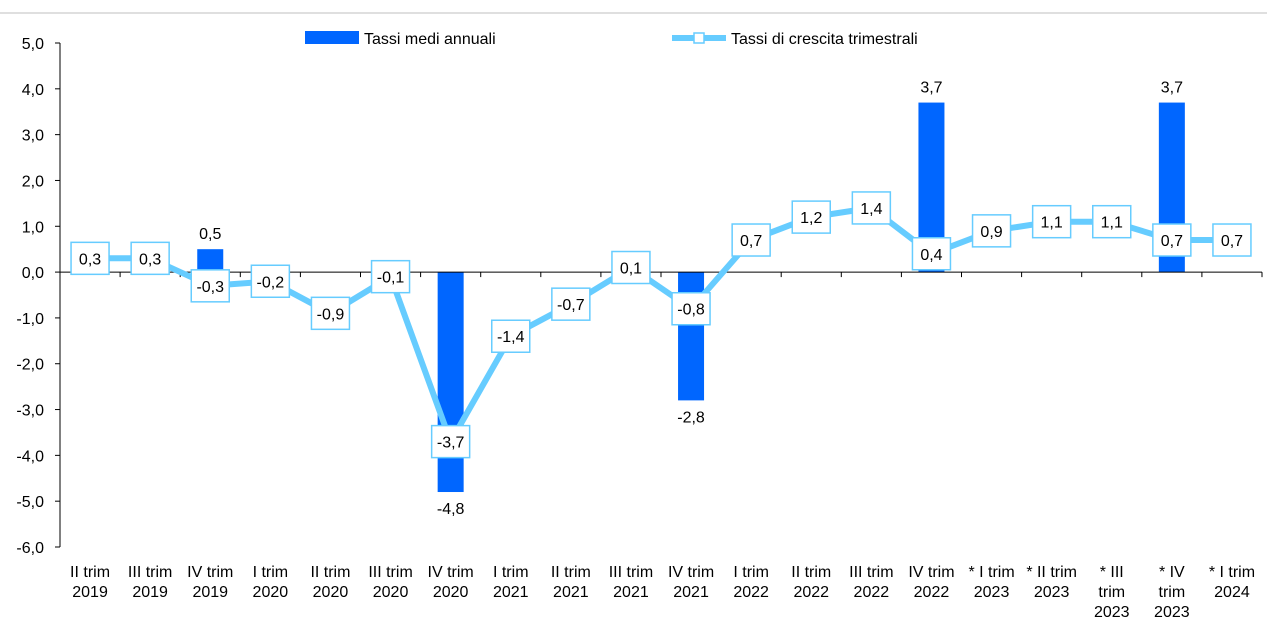  Describe the element at coordinates (631, 582) in the screenshot. I see `x-category-label: III trim 2021` at that location.